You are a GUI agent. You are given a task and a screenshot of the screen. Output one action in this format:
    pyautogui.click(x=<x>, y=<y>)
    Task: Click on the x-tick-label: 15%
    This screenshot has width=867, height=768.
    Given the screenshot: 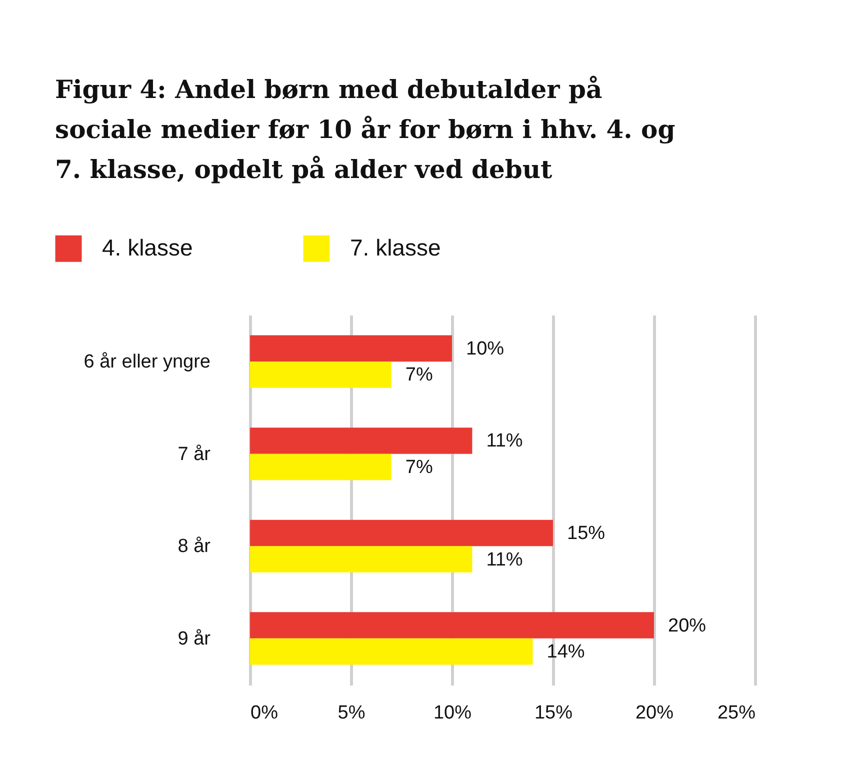 What is the action you would take?
    pyautogui.click(x=553, y=713)
    